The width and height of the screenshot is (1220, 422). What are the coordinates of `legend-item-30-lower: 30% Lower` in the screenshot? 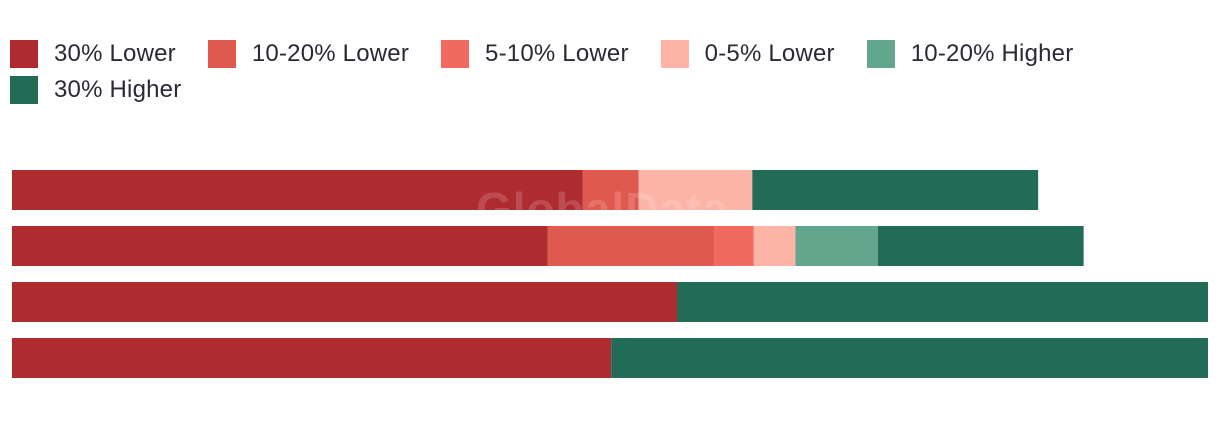 It's located at (93, 54).